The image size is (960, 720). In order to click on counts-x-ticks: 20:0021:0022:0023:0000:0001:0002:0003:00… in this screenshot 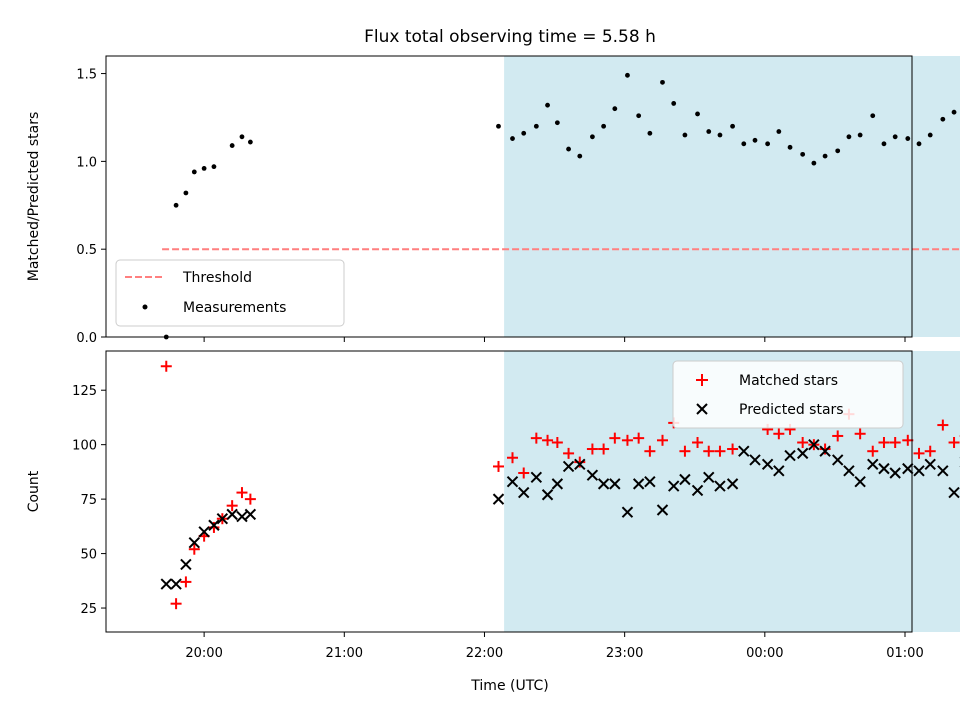, I will do `click(554, 646)`.